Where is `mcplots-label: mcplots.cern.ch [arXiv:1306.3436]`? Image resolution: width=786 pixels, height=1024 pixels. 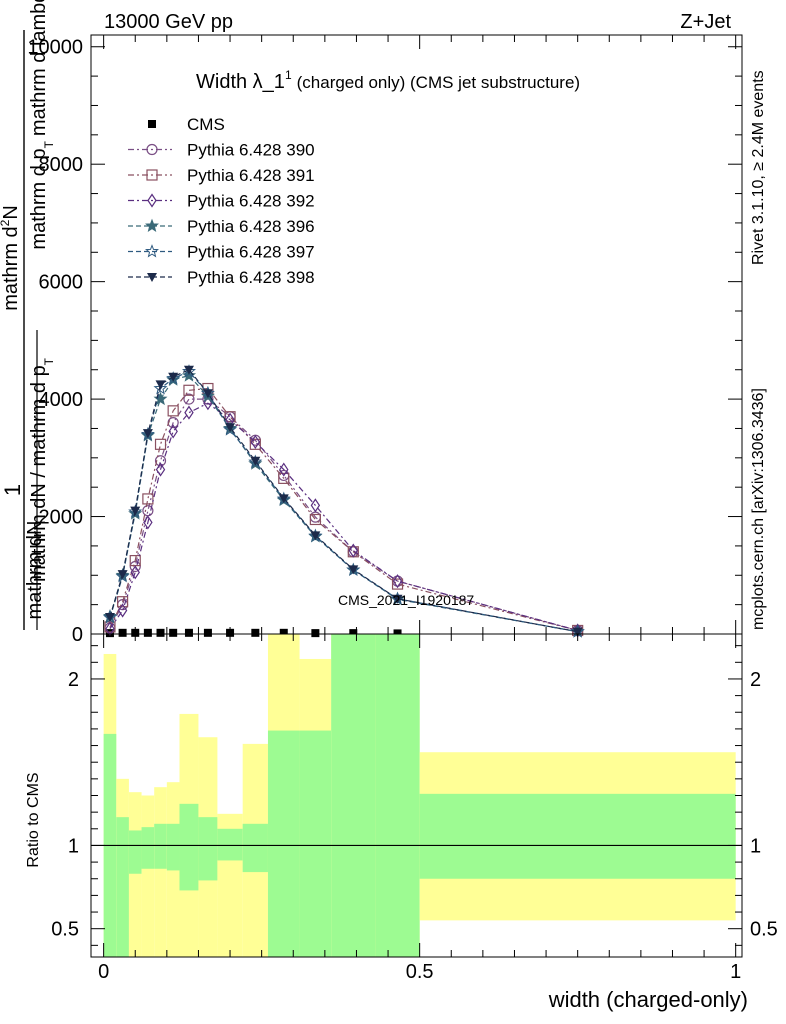 mcplots-label: mcplots.cern.ch [arXiv:1306.3436] is located at coordinates (758, 509).